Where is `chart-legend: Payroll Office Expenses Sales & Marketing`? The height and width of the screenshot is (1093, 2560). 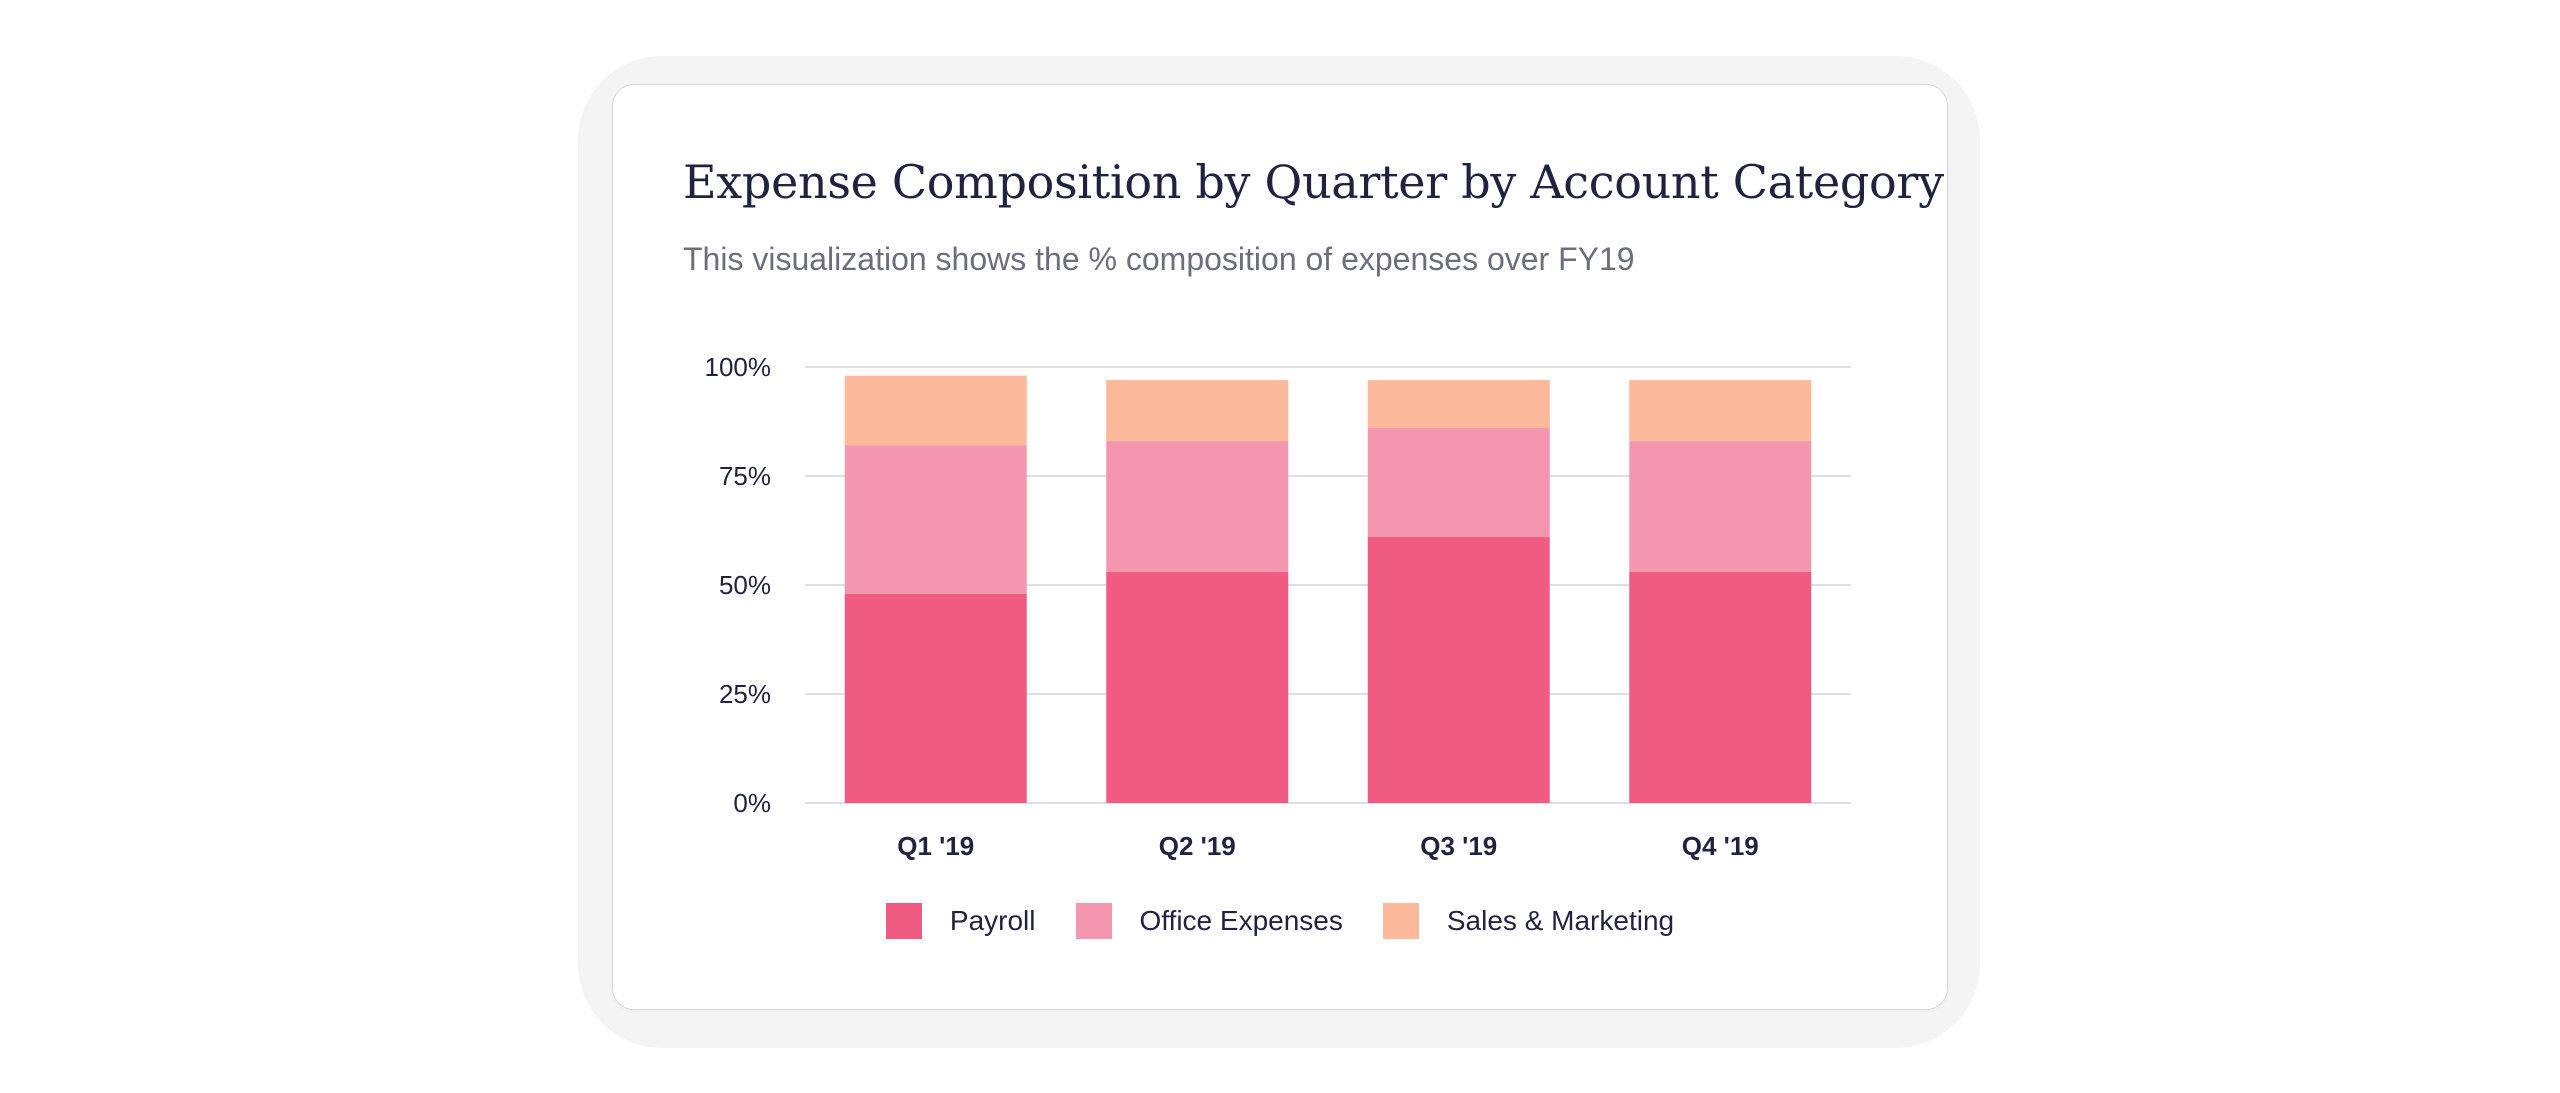 chart-legend: Payroll Office Expenses Sales & Marketing is located at coordinates (1280, 921).